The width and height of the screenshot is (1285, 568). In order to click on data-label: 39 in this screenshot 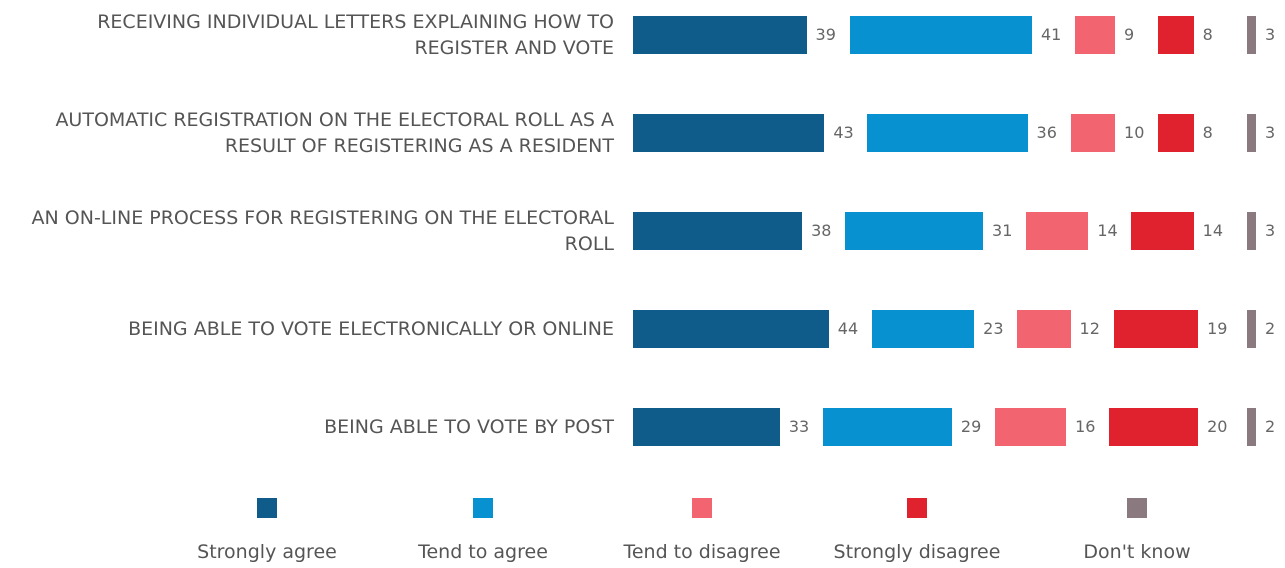, I will do `click(825, 34)`.